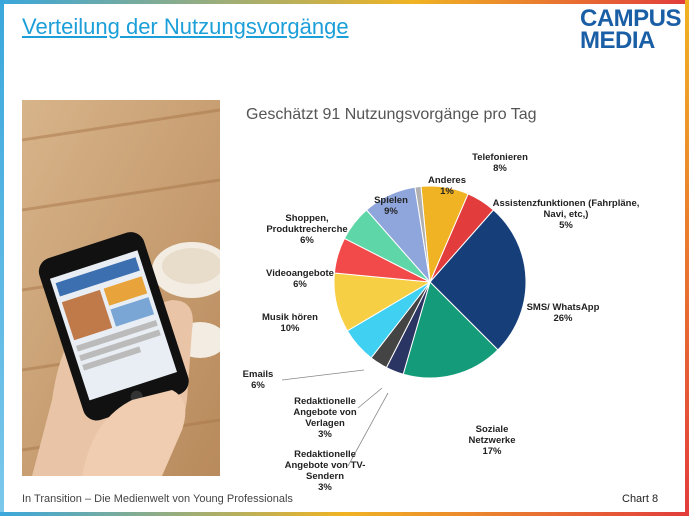 The width and height of the screenshot is (689, 516). I want to click on page-title: Verteilung der Nutzungsvorgänge, so click(185, 26).